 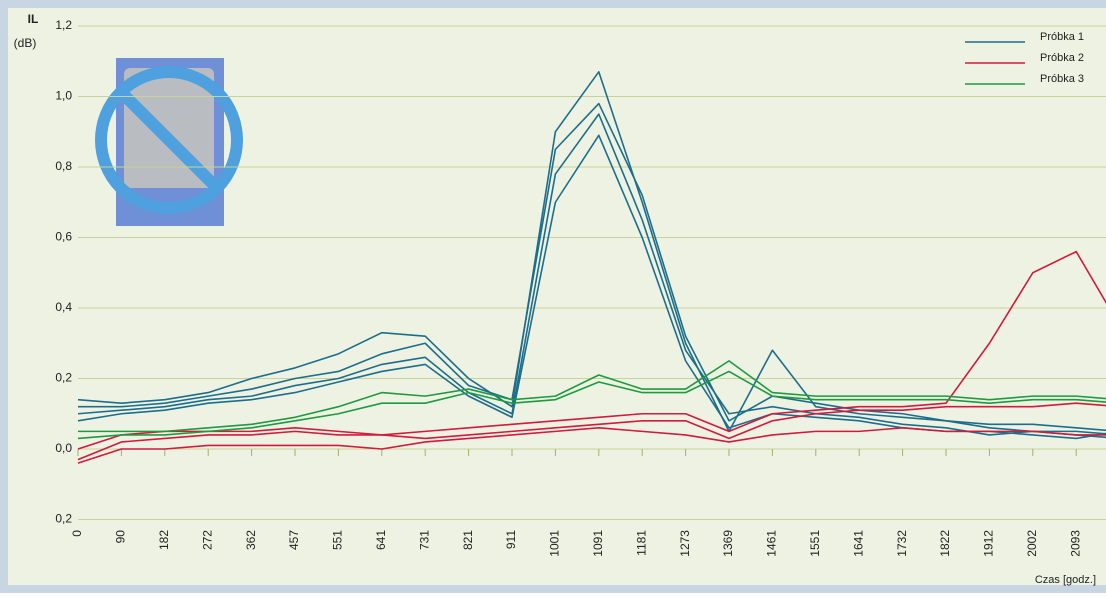 I want to click on x-tick-label: 1181, so click(x=641, y=543).